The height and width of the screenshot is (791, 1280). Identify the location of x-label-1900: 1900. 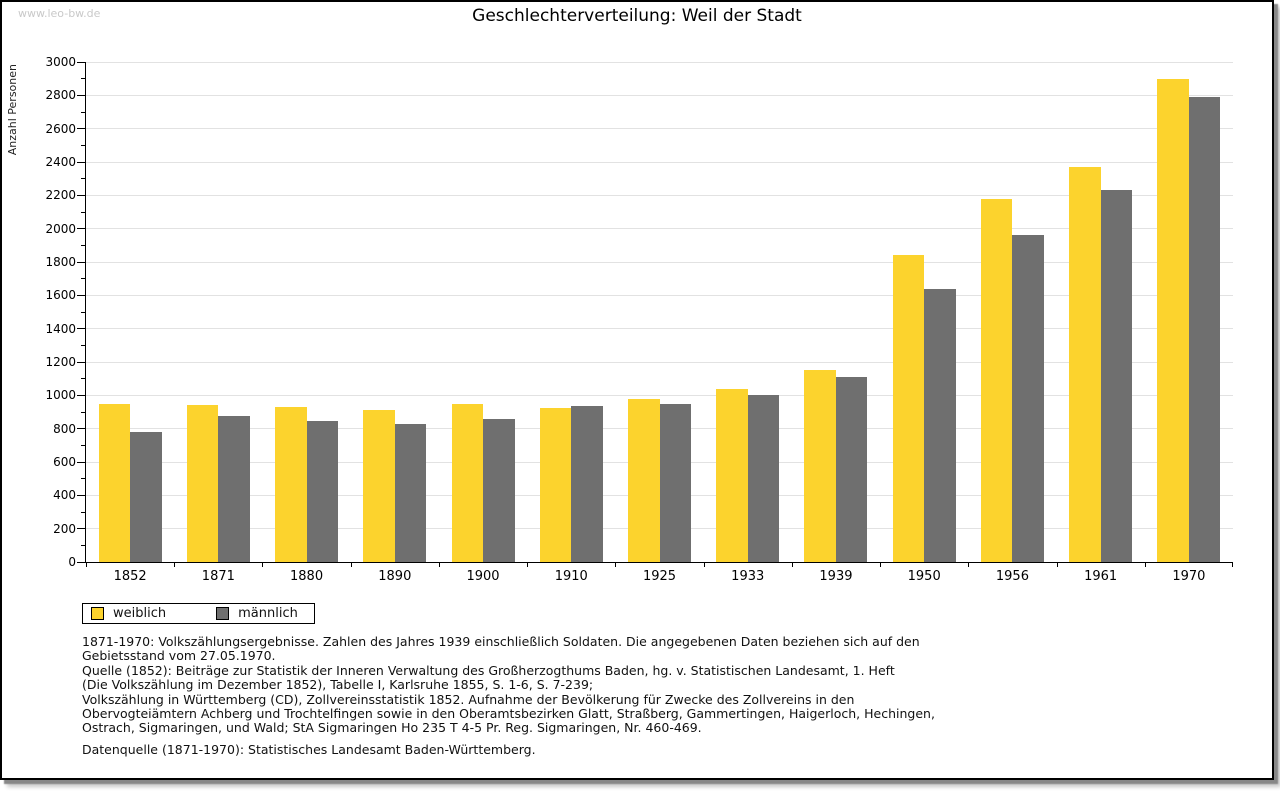
(483, 576).